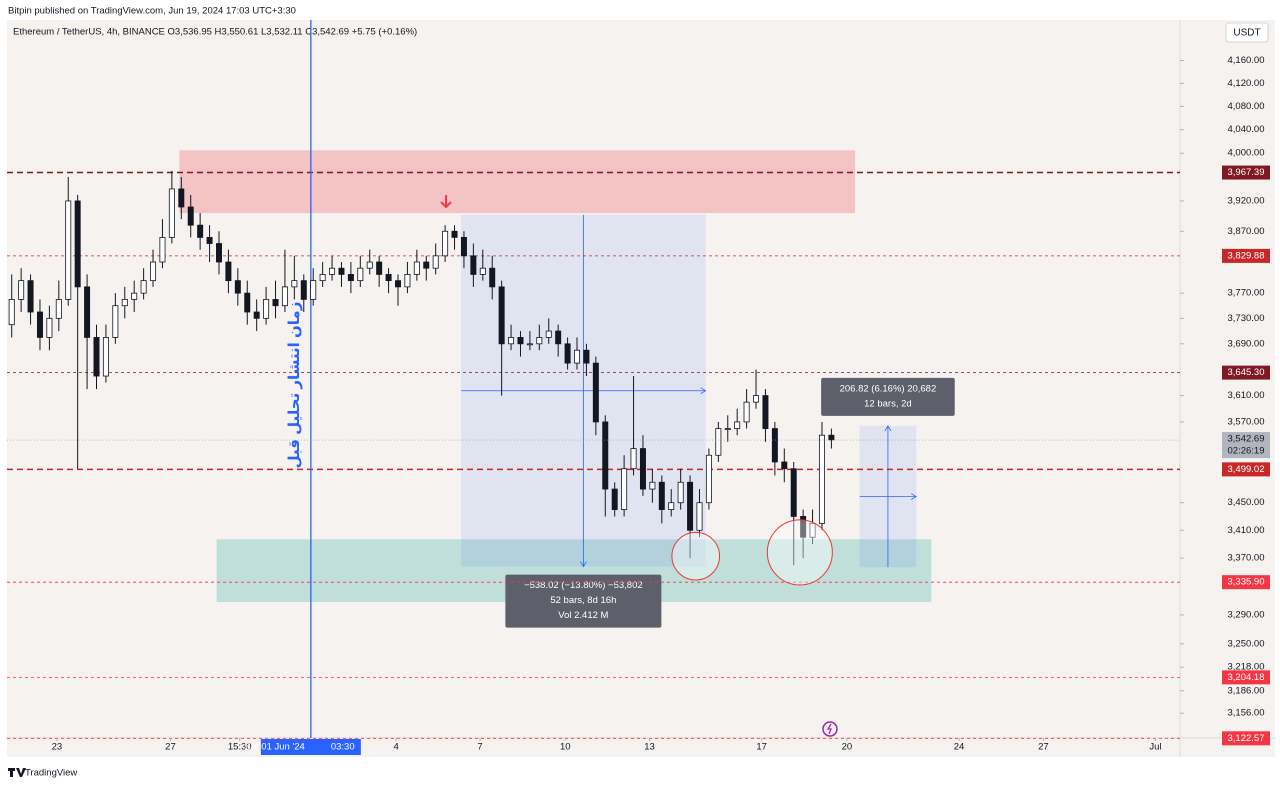  I want to click on replay-icon, so click(830, 729).